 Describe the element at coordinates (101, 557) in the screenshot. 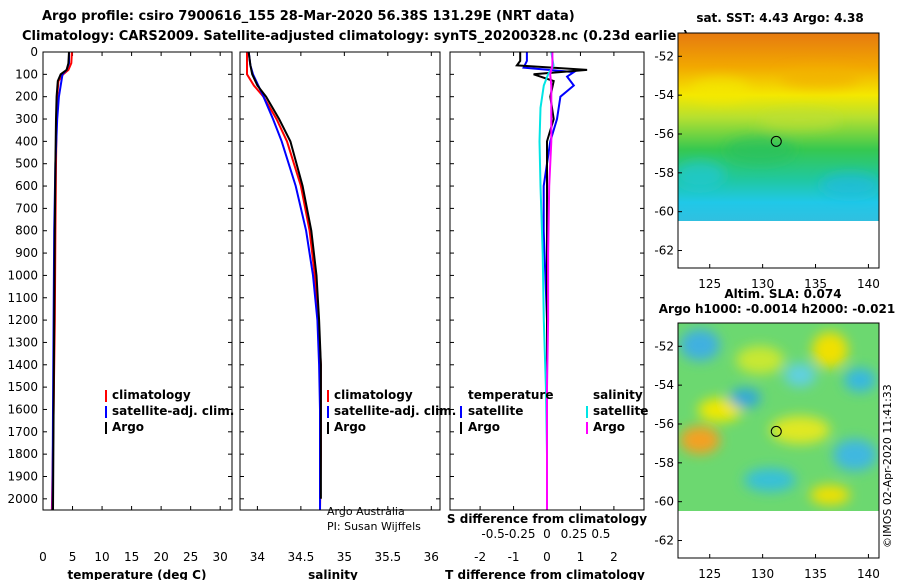

I see `x-tick-label: 10` at that location.